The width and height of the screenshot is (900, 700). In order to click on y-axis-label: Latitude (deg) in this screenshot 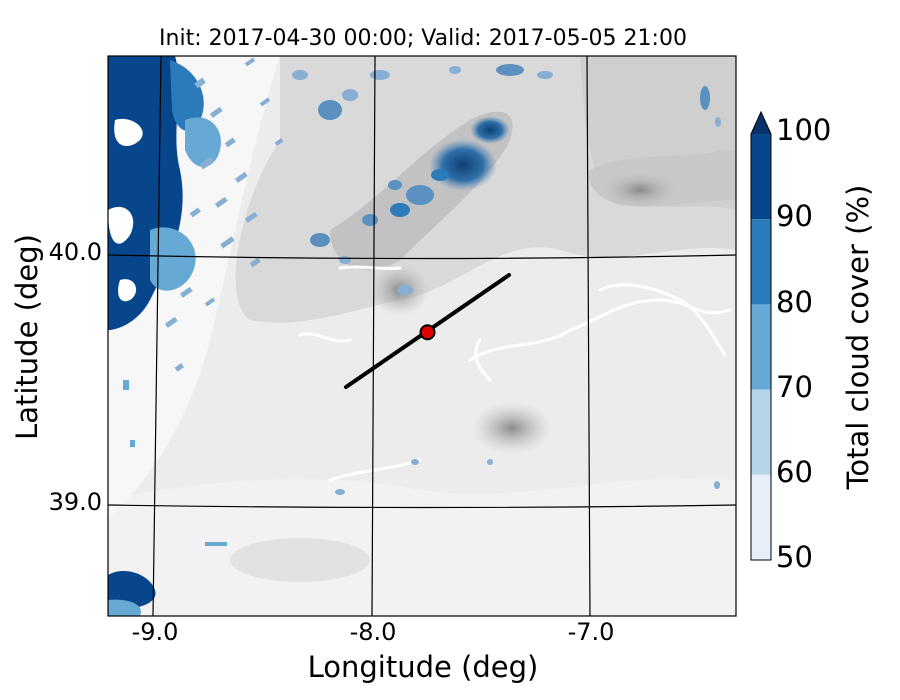, I will do `click(27, 337)`.